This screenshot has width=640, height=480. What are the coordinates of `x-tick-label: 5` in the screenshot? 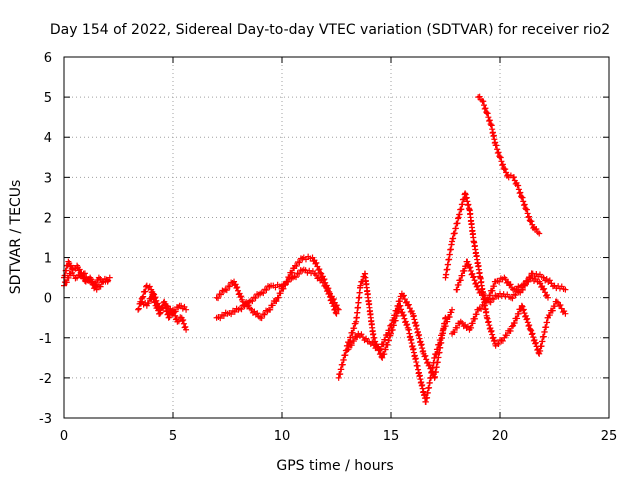 It's located at (173, 436).